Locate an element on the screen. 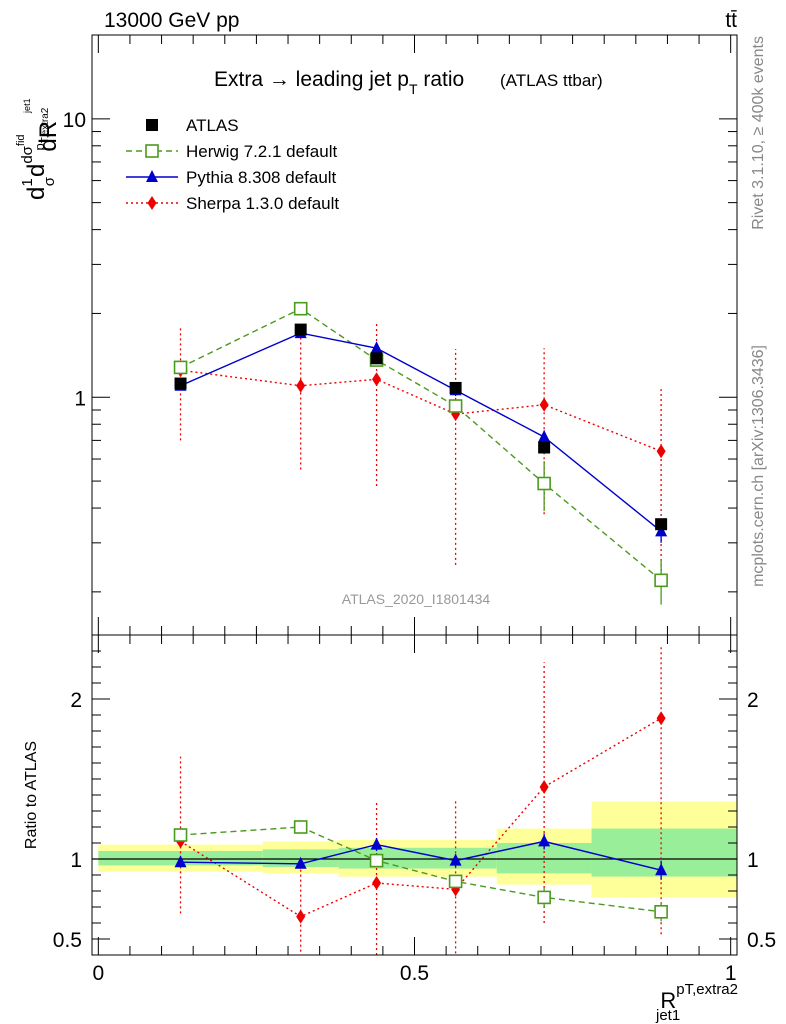 The image size is (786, 1024). series-atlas is located at coordinates (421, 427).